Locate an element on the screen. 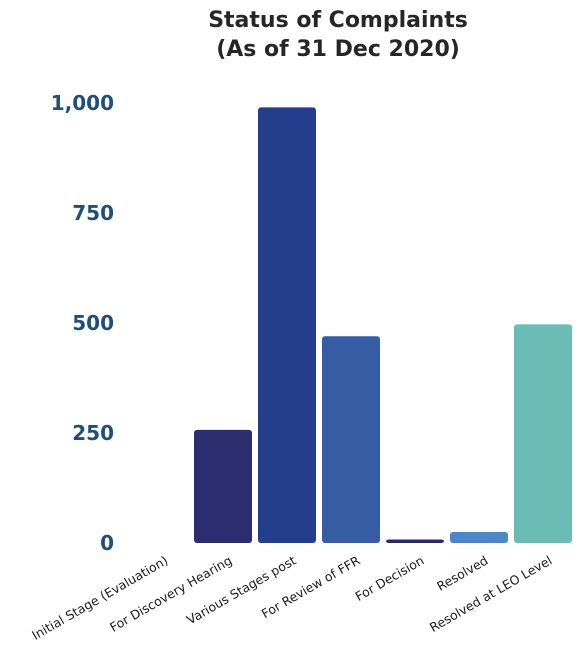 The image size is (576, 671). x-tick-label: Resolved is located at coordinates (462, 573).